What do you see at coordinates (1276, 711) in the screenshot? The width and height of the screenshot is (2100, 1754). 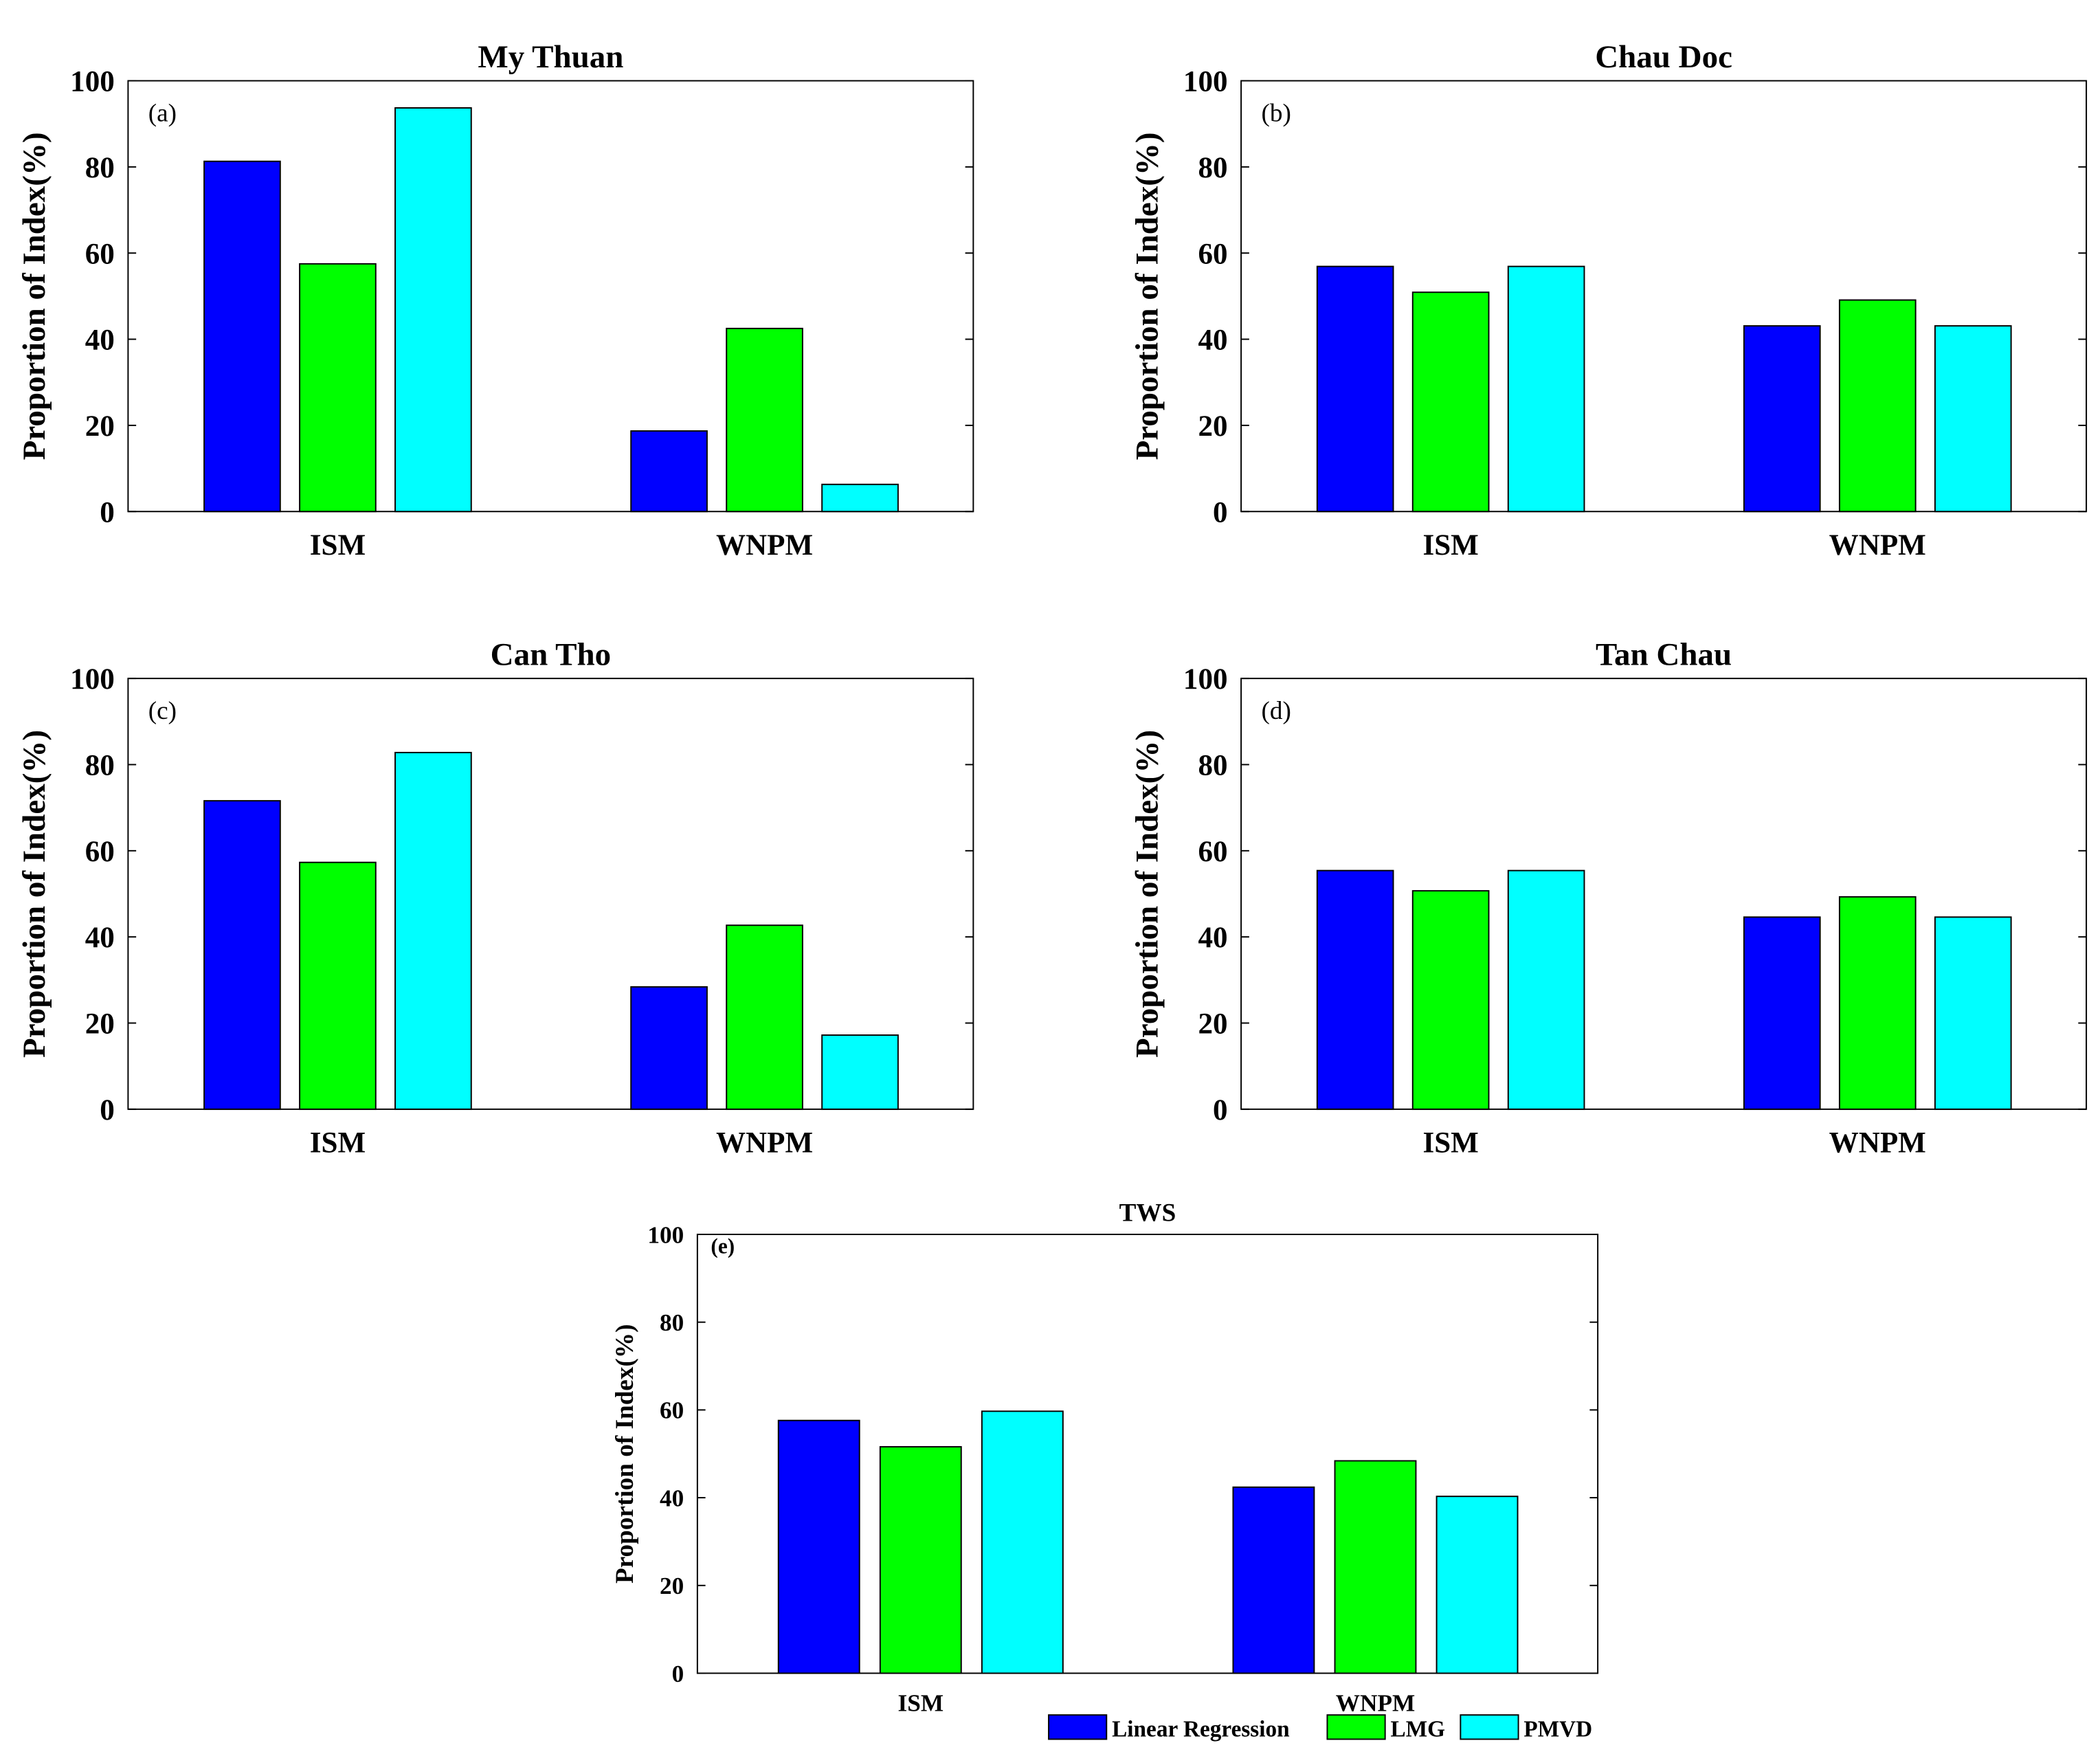 I see `panel-label: (d)` at bounding box center [1276, 711].